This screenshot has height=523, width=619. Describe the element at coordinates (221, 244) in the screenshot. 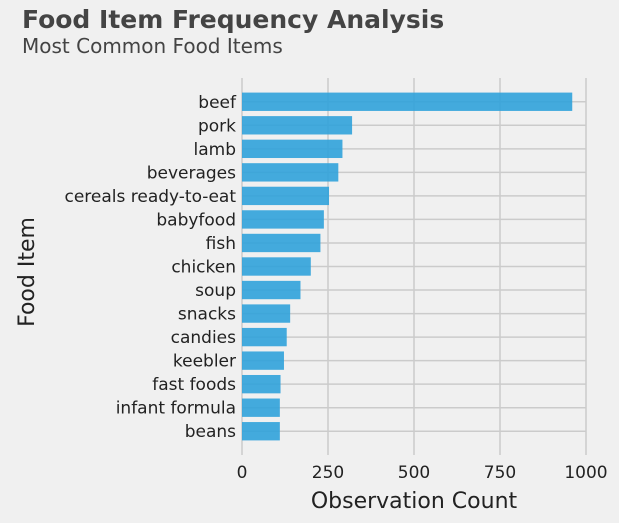

I see `category-label: fish` at that location.